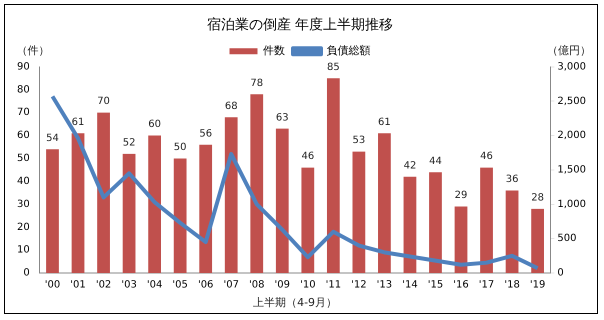  What do you see at coordinates (569, 50) in the screenshot?
I see `y2-axis-title: （億円）` at bounding box center [569, 50].